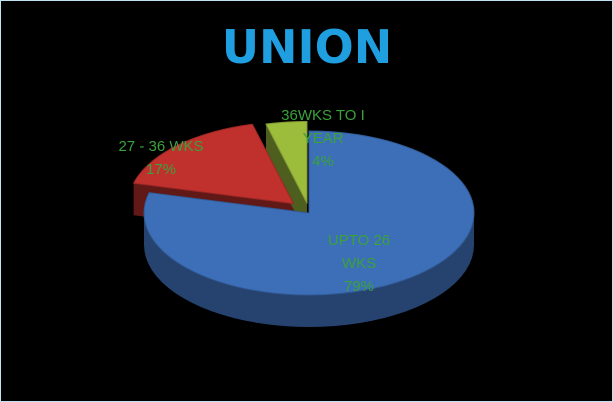 The height and width of the screenshot is (402, 613). Describe the element at coordinates (359, 252) in the screenshot. I see `category-label: UPTO 26 WKS` at that location.